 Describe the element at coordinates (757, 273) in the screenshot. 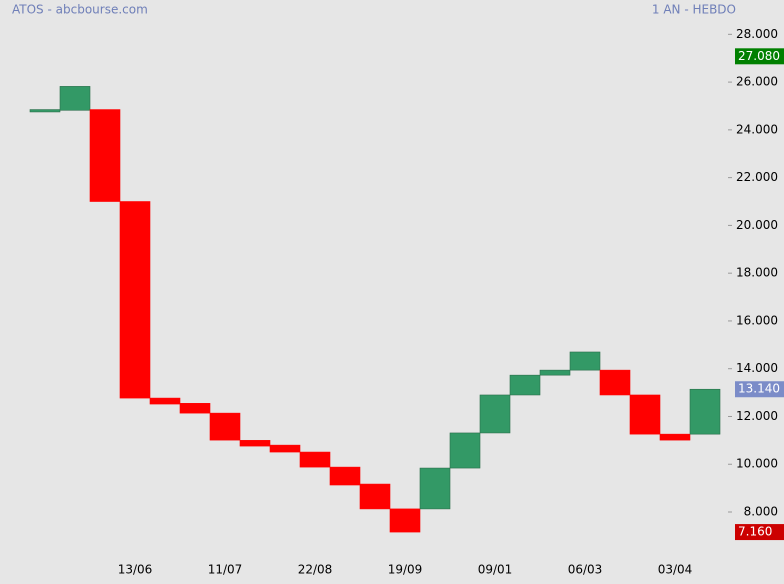

I see `y-tick-label: 18.000` at that location.